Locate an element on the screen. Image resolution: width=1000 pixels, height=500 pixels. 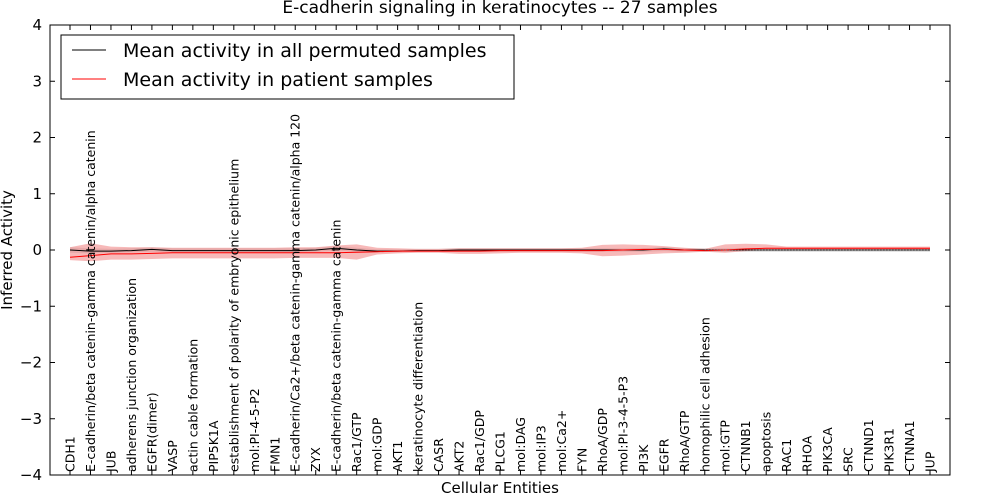
x-tick-label: RAC1 is located at coordinates (786, 455).